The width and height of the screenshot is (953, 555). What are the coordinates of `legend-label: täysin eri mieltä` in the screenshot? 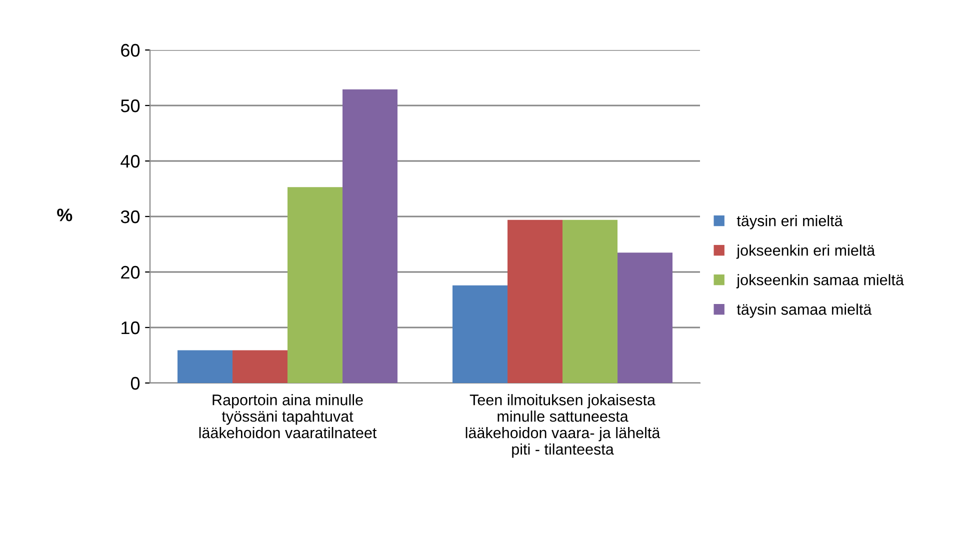 It's located at (789, 222).